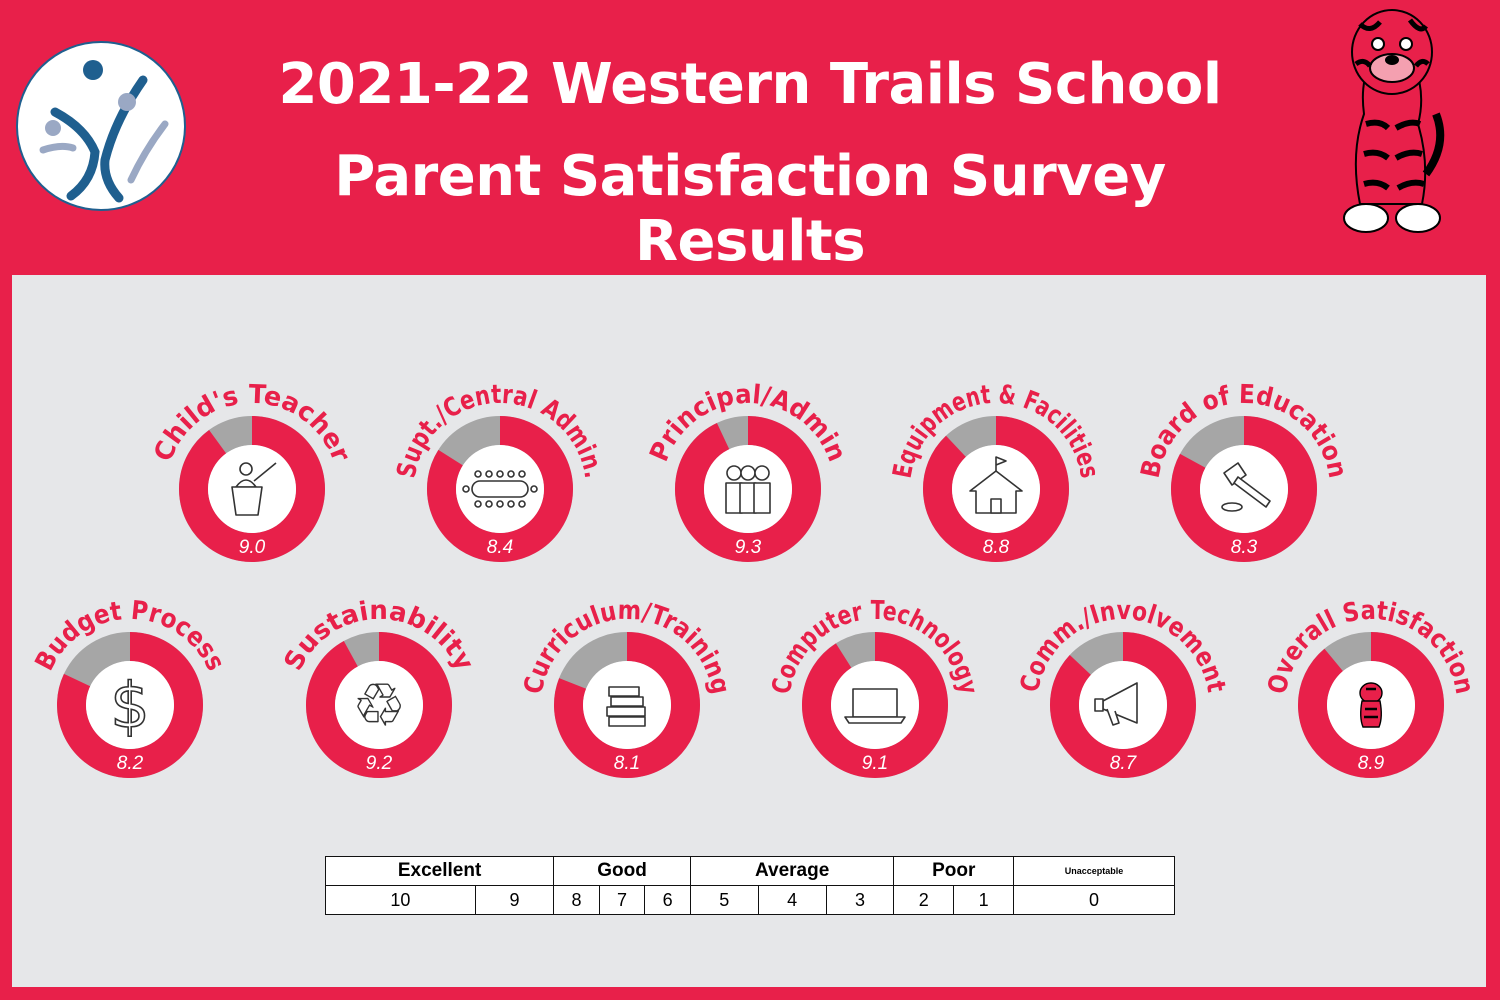  I want to click on laptop-icon, so click(875, 706).